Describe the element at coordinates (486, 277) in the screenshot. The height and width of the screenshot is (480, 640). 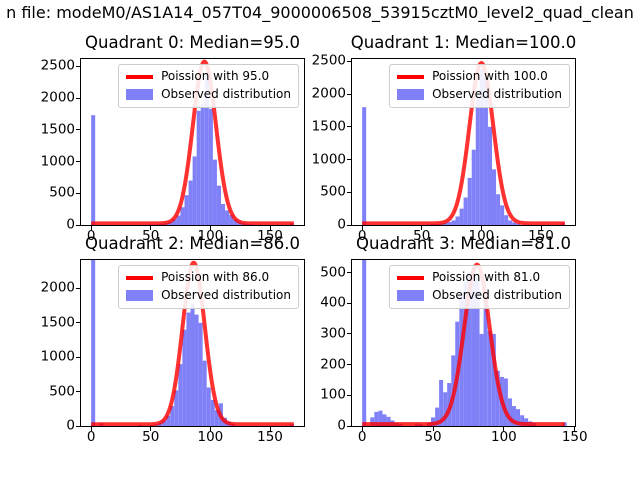
I see `legend-label: Poission with 81.0` at that location.